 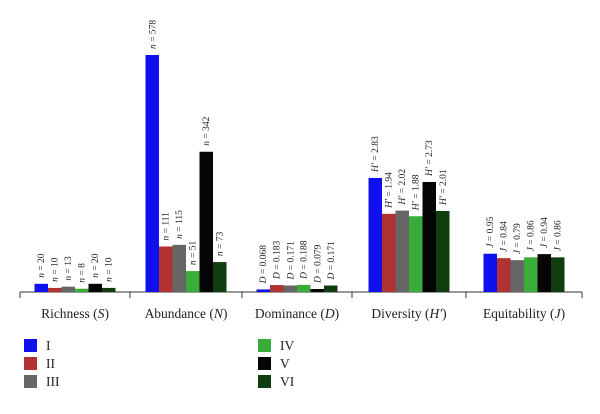 What do you see at coordinates (96, 263) in the screenshot?
I see `data-label-value: = 20` at bounding box center [96, 263].